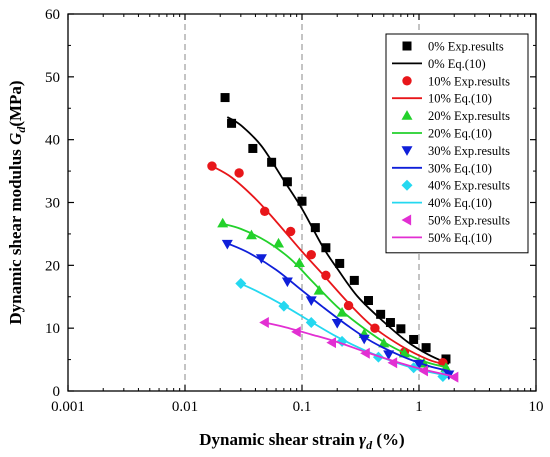  Describe the element at coordinates (466, 47) in the screenshot. I see `legend-label: 0% Exp.results` at that location.